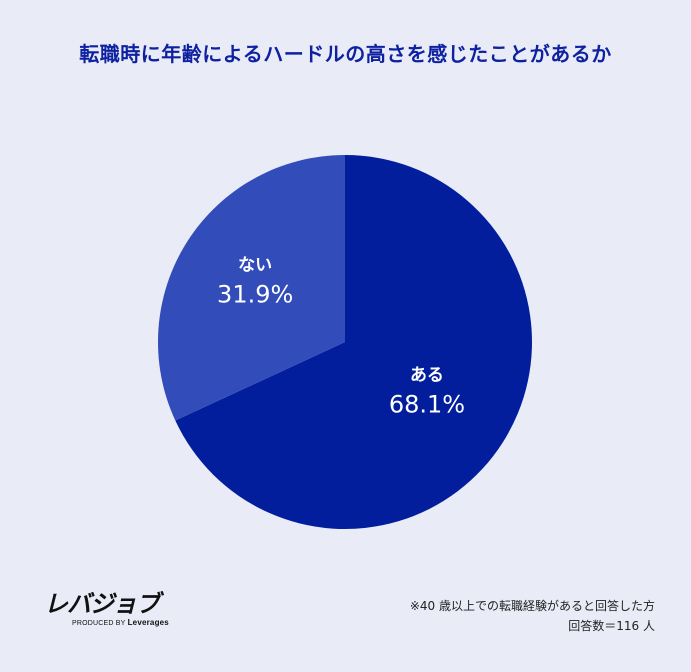 The image size is (691, 672). Describe the element at coordinates (255, 295) in the screenshot. I see `slice-value-no: 31.9%` at that location.